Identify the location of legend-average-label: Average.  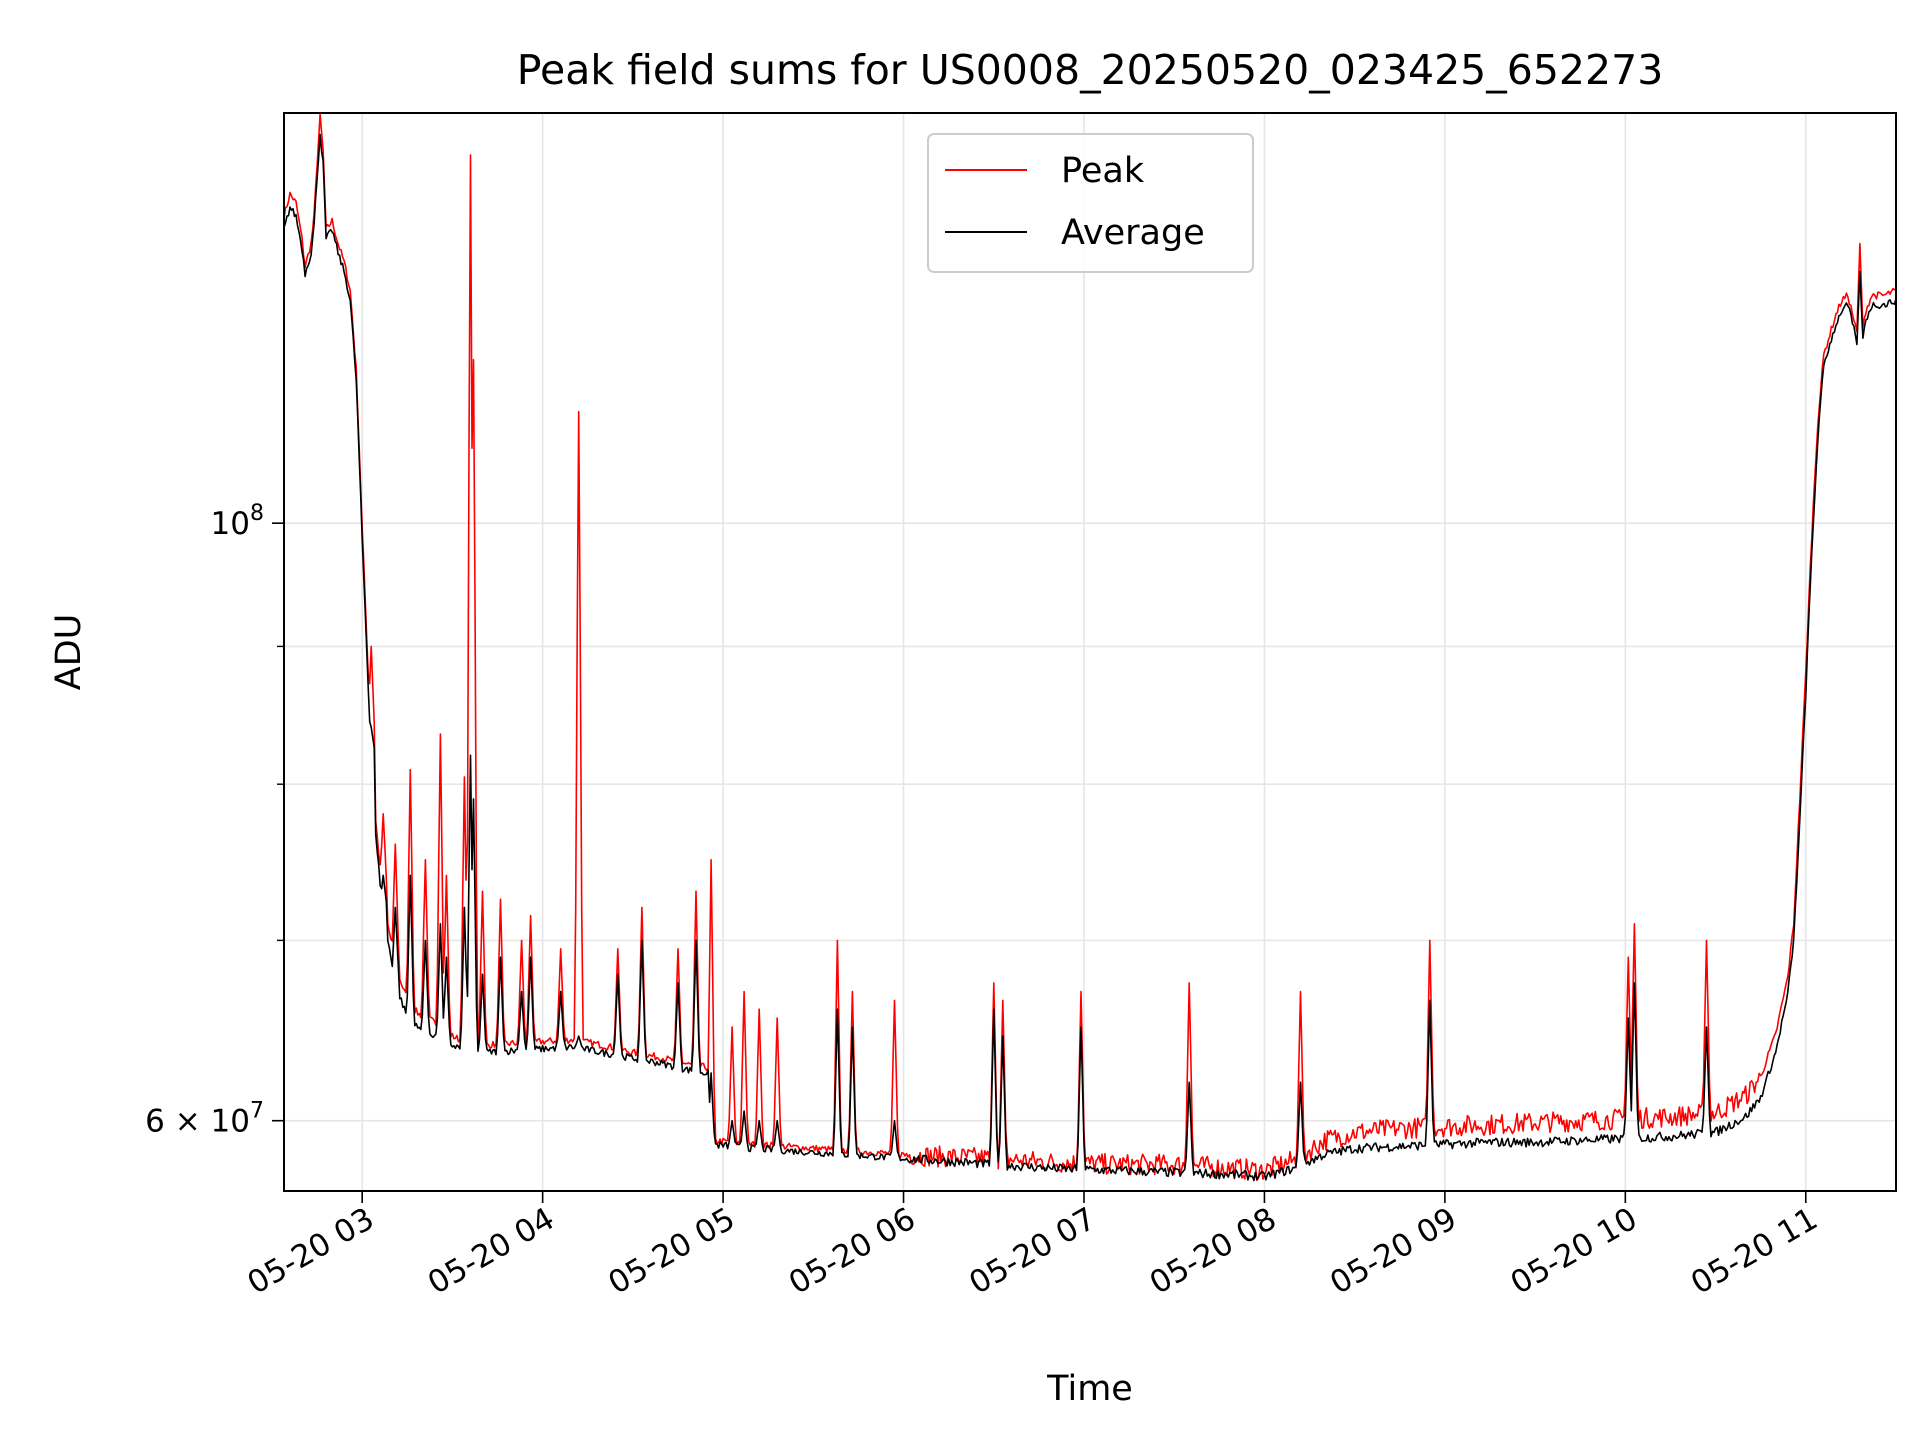
(1133, 233).